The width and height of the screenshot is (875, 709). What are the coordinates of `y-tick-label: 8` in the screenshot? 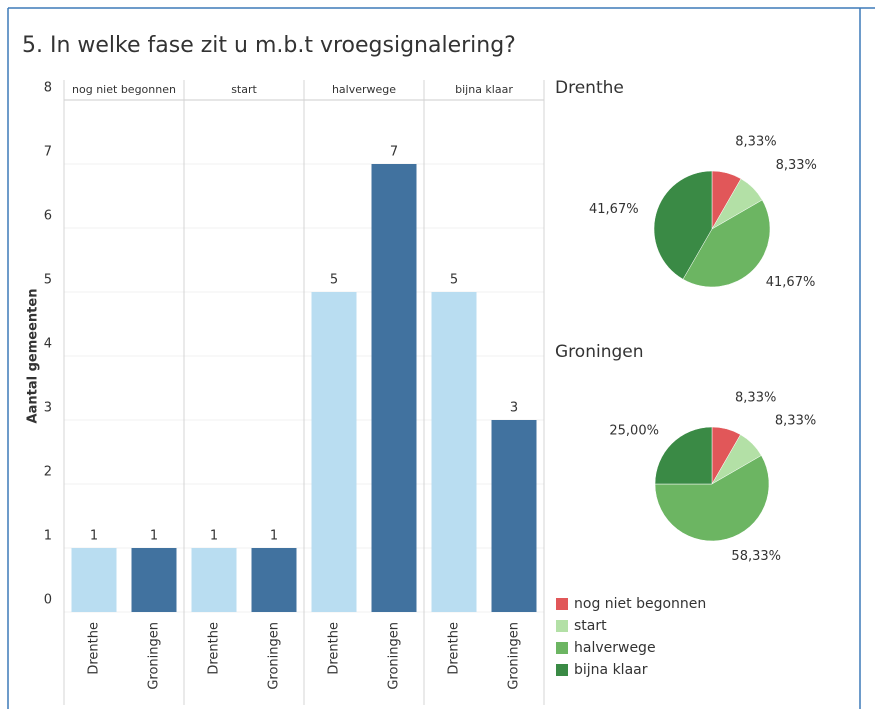 It's located at (48, 88).